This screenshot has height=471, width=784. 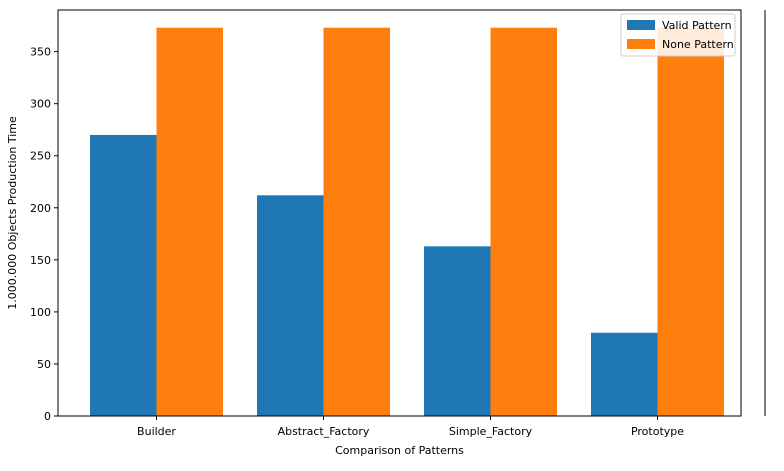 I want to click on y-tick-label: 350, so click(x=40, y=52).